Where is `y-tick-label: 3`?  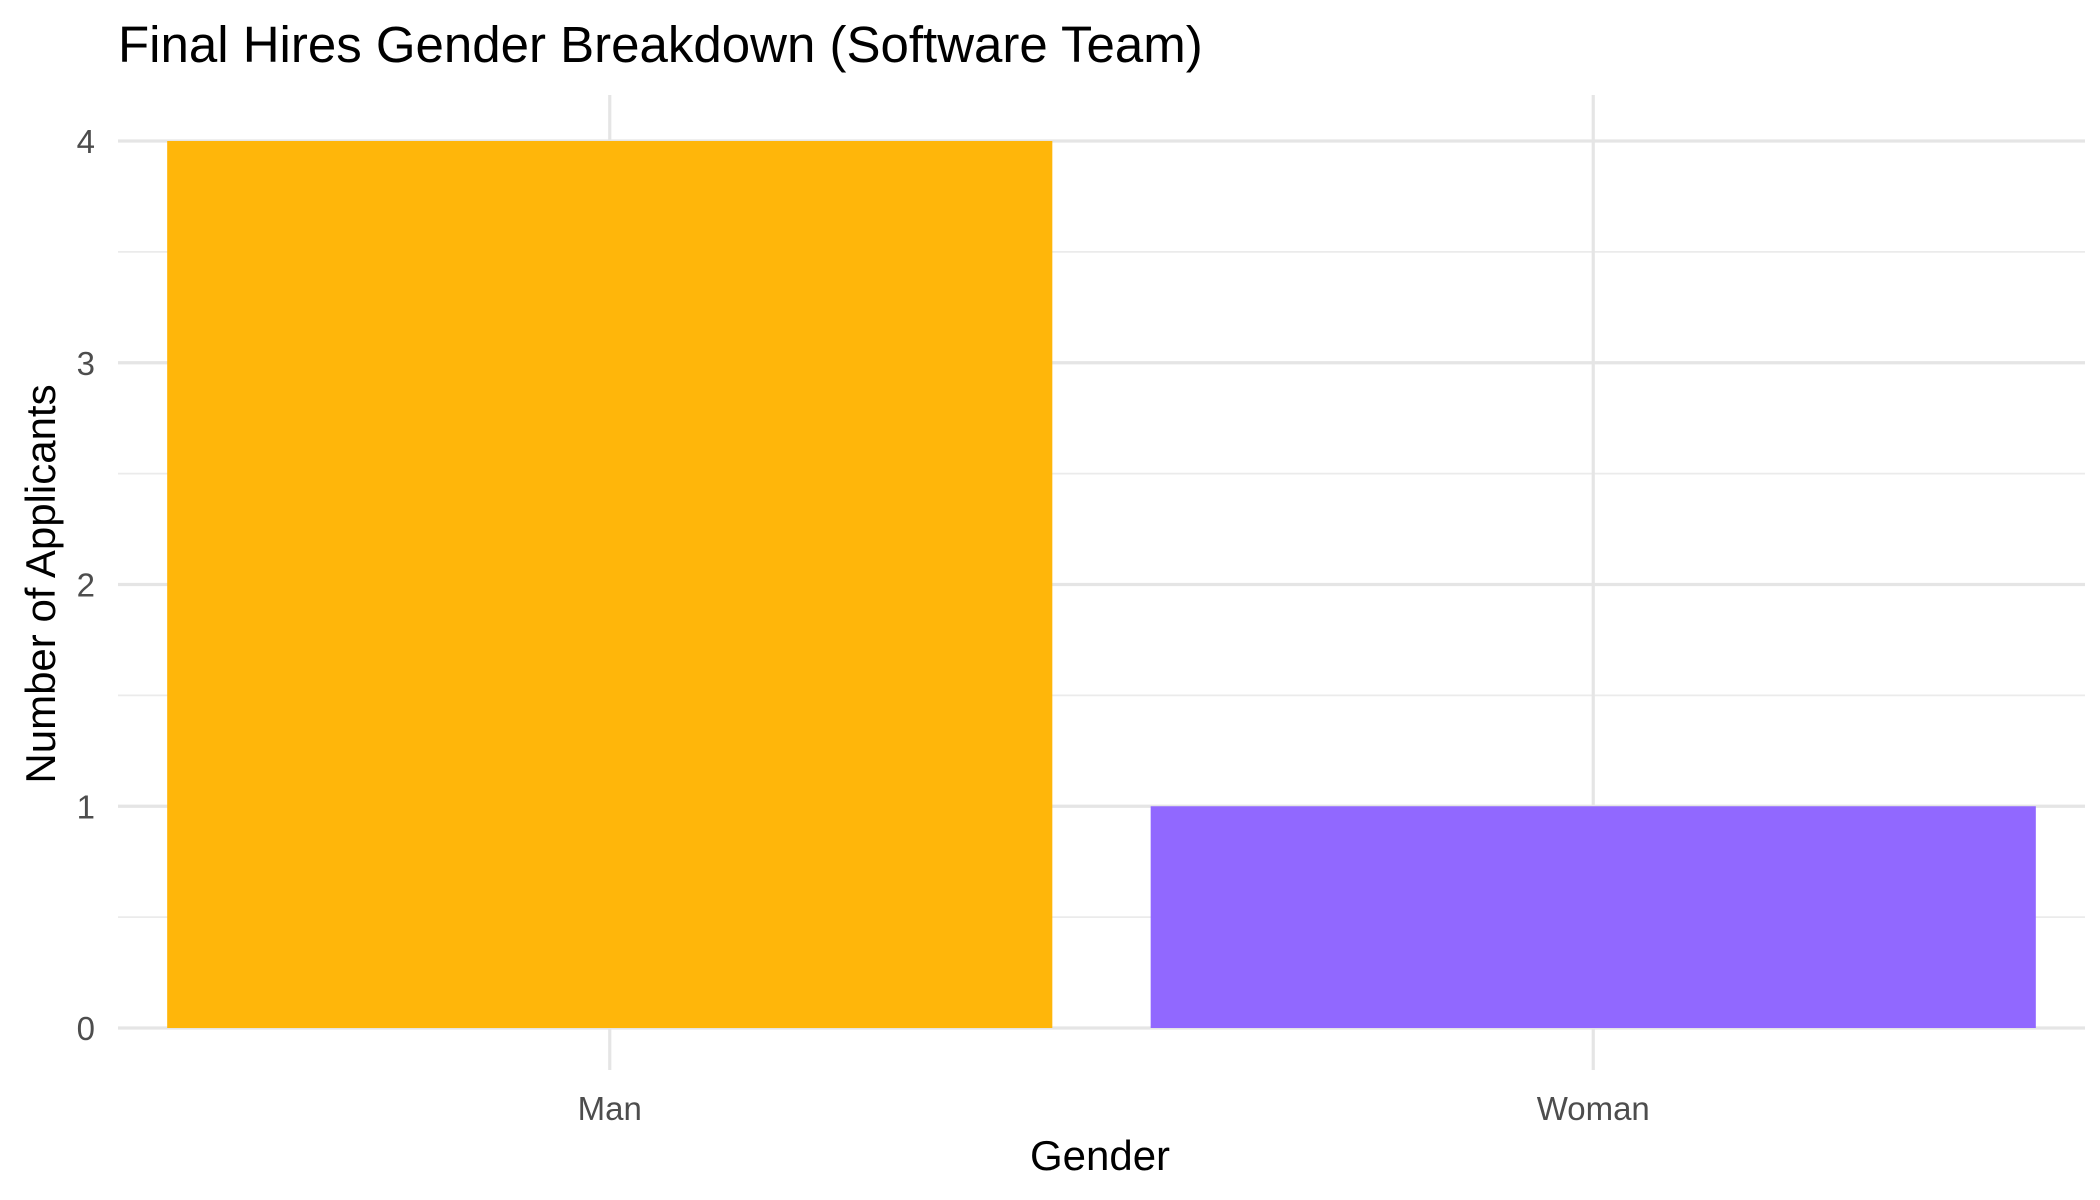
y-tick-label: 3 is located at coordinates (86, 363).